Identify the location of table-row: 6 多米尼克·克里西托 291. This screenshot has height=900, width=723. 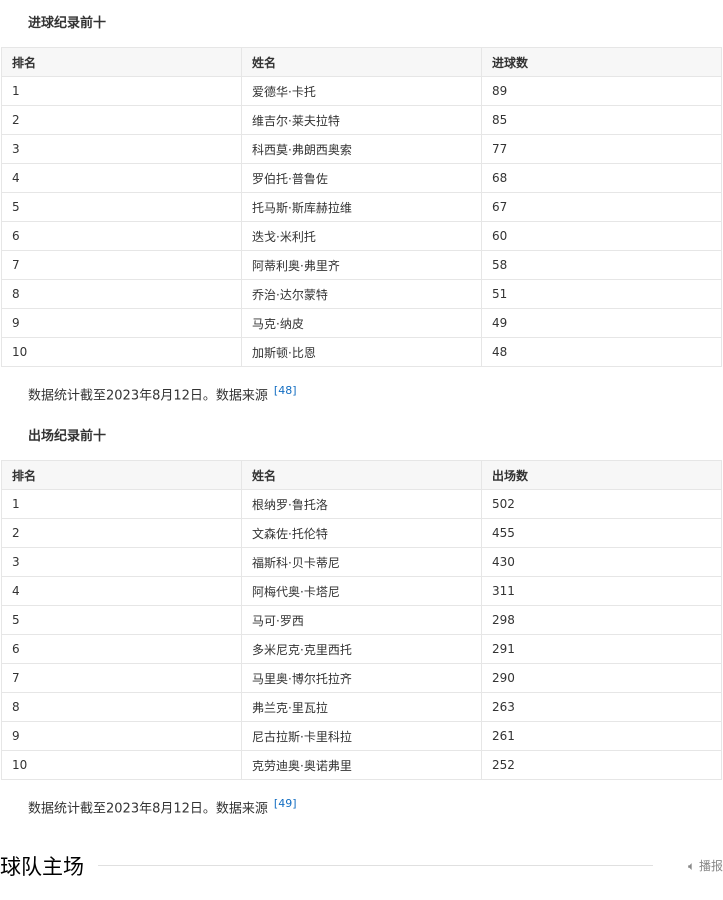
(361, 649).